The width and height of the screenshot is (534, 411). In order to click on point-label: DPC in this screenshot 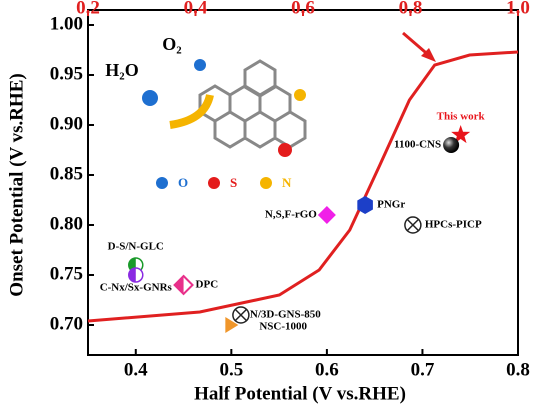, I will do `click(207, 285)`.